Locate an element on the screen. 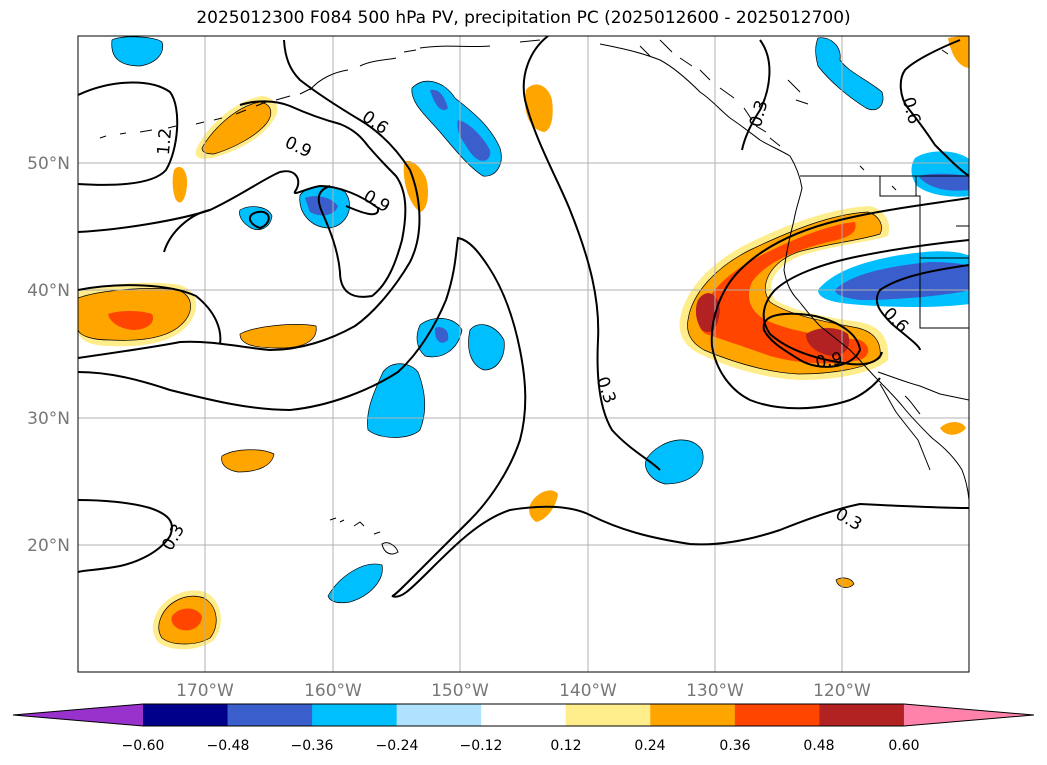 Image resolution: width=1047 pixels, height=765 pixels. colorbar-tick-label: −0.60 is located at coordinates (143, 746).